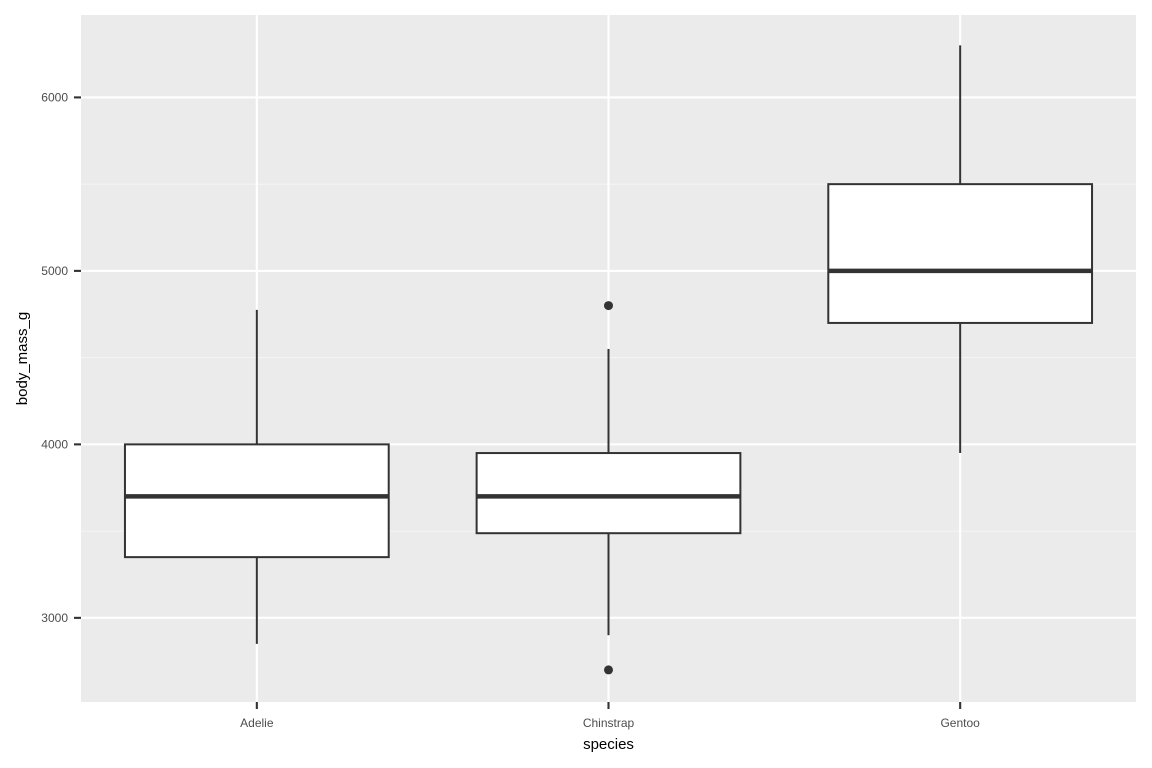 Image resolution: width=1152 pixels, height=768 pixels. What do you see at coordinates (608, 744) in the screenshot?
I see `x-axis-title: species` at bounding box center [608, 744].